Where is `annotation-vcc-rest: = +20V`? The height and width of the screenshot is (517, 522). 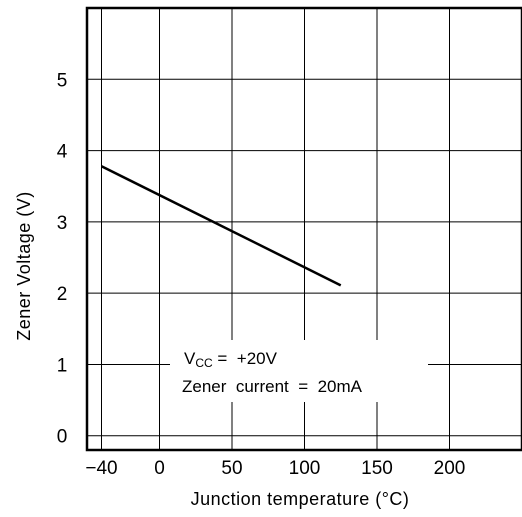 annotation-vcc-rest: = +20V is located at coordinates (245, 358).